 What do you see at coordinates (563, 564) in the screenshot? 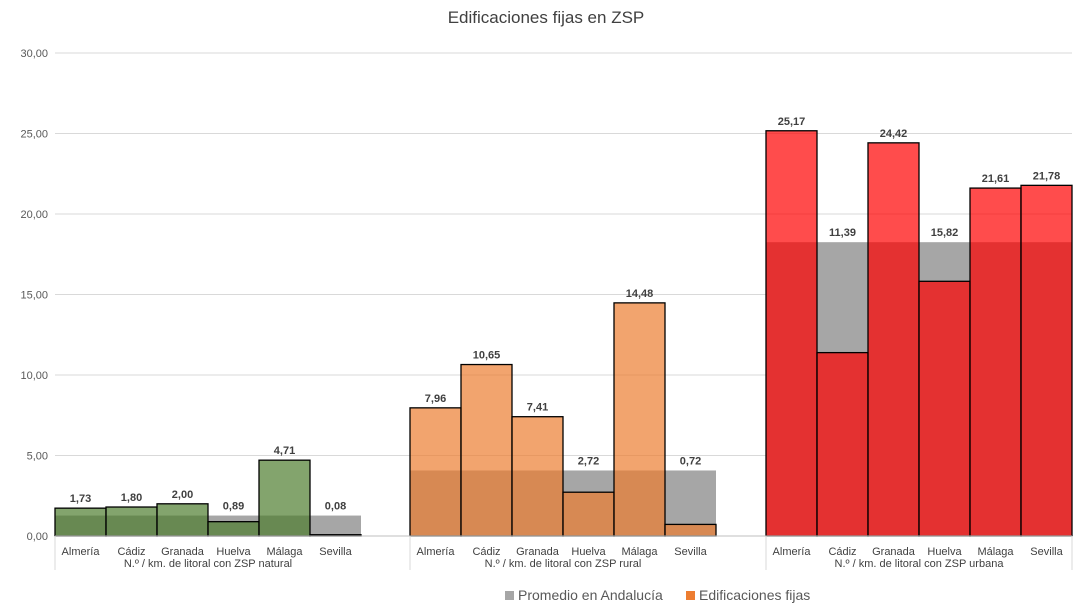
I see `group-label: N.º / km. de litoral con ZSP rural` at bounding box center [563, 564].